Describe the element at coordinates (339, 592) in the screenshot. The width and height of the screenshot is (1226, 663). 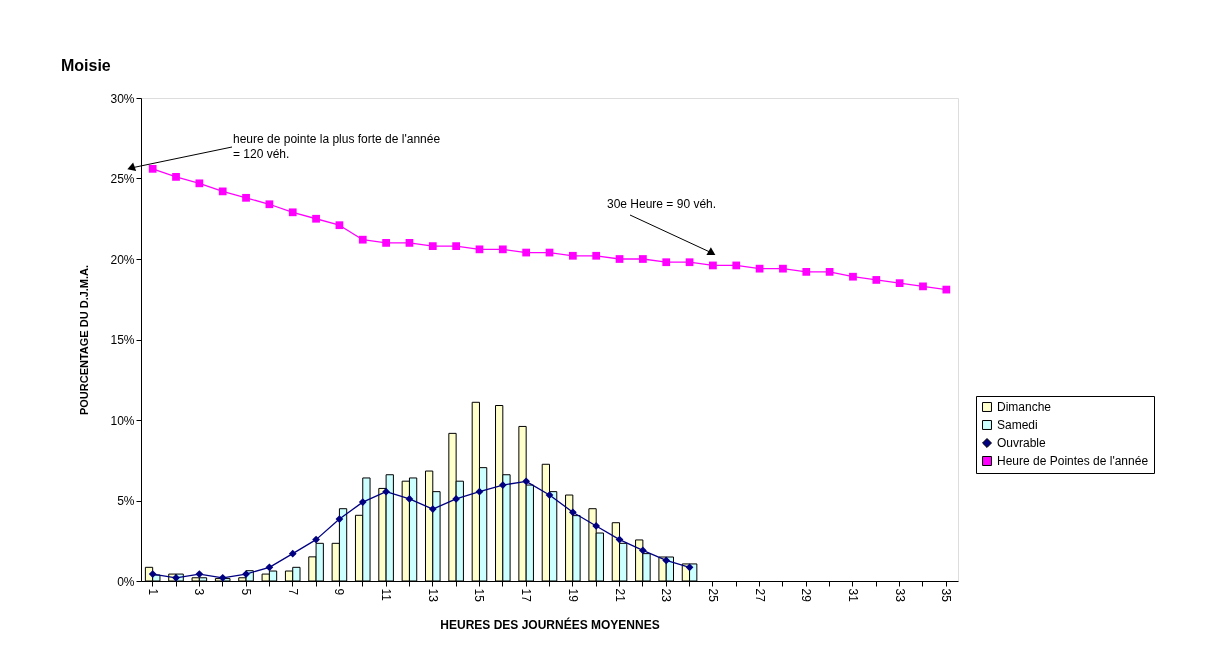
I see `x-tick-label: 9` at that location.